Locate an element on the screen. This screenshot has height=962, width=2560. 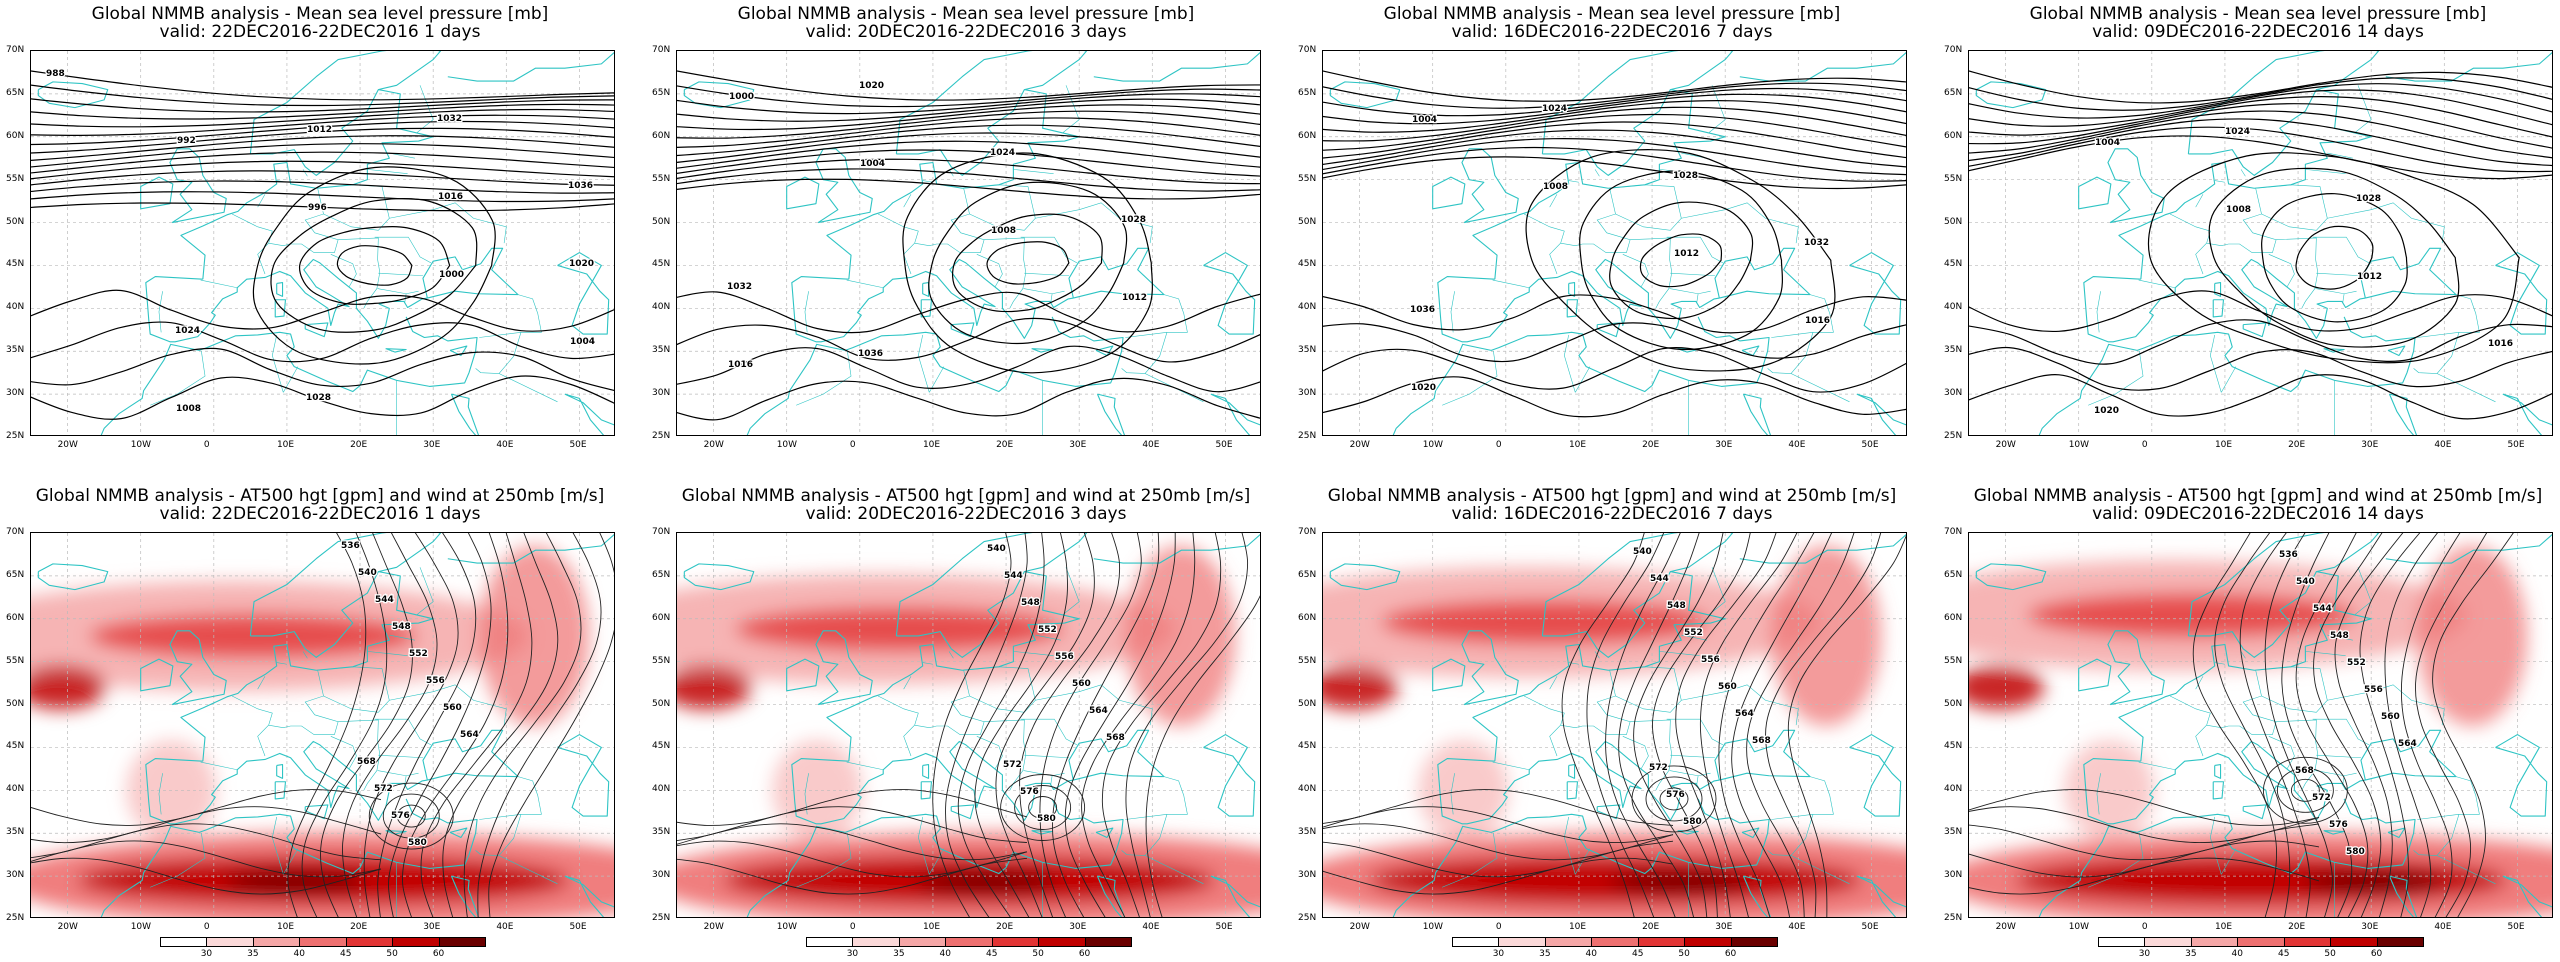
colorbar-label: 45 is located at coordinates (1637, 954).